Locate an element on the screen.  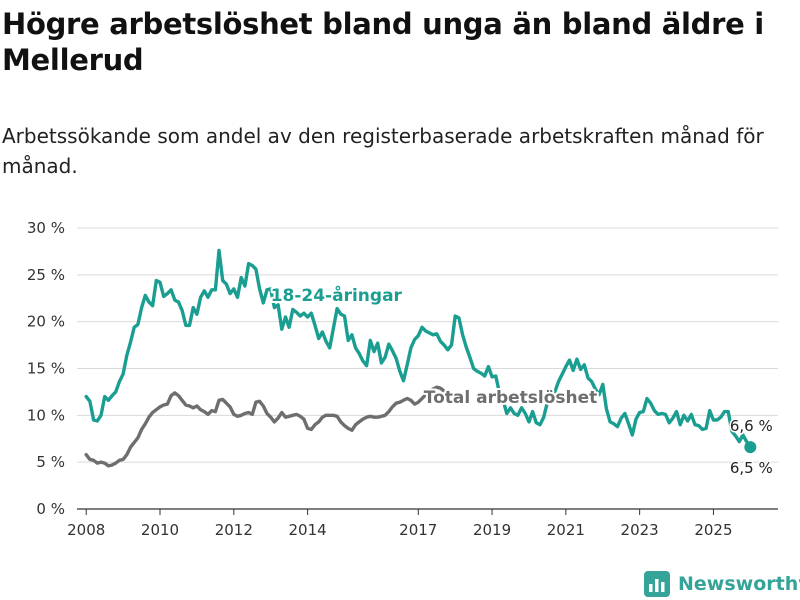
x-tick-label: 2012 is located at coordinates (234, 530).